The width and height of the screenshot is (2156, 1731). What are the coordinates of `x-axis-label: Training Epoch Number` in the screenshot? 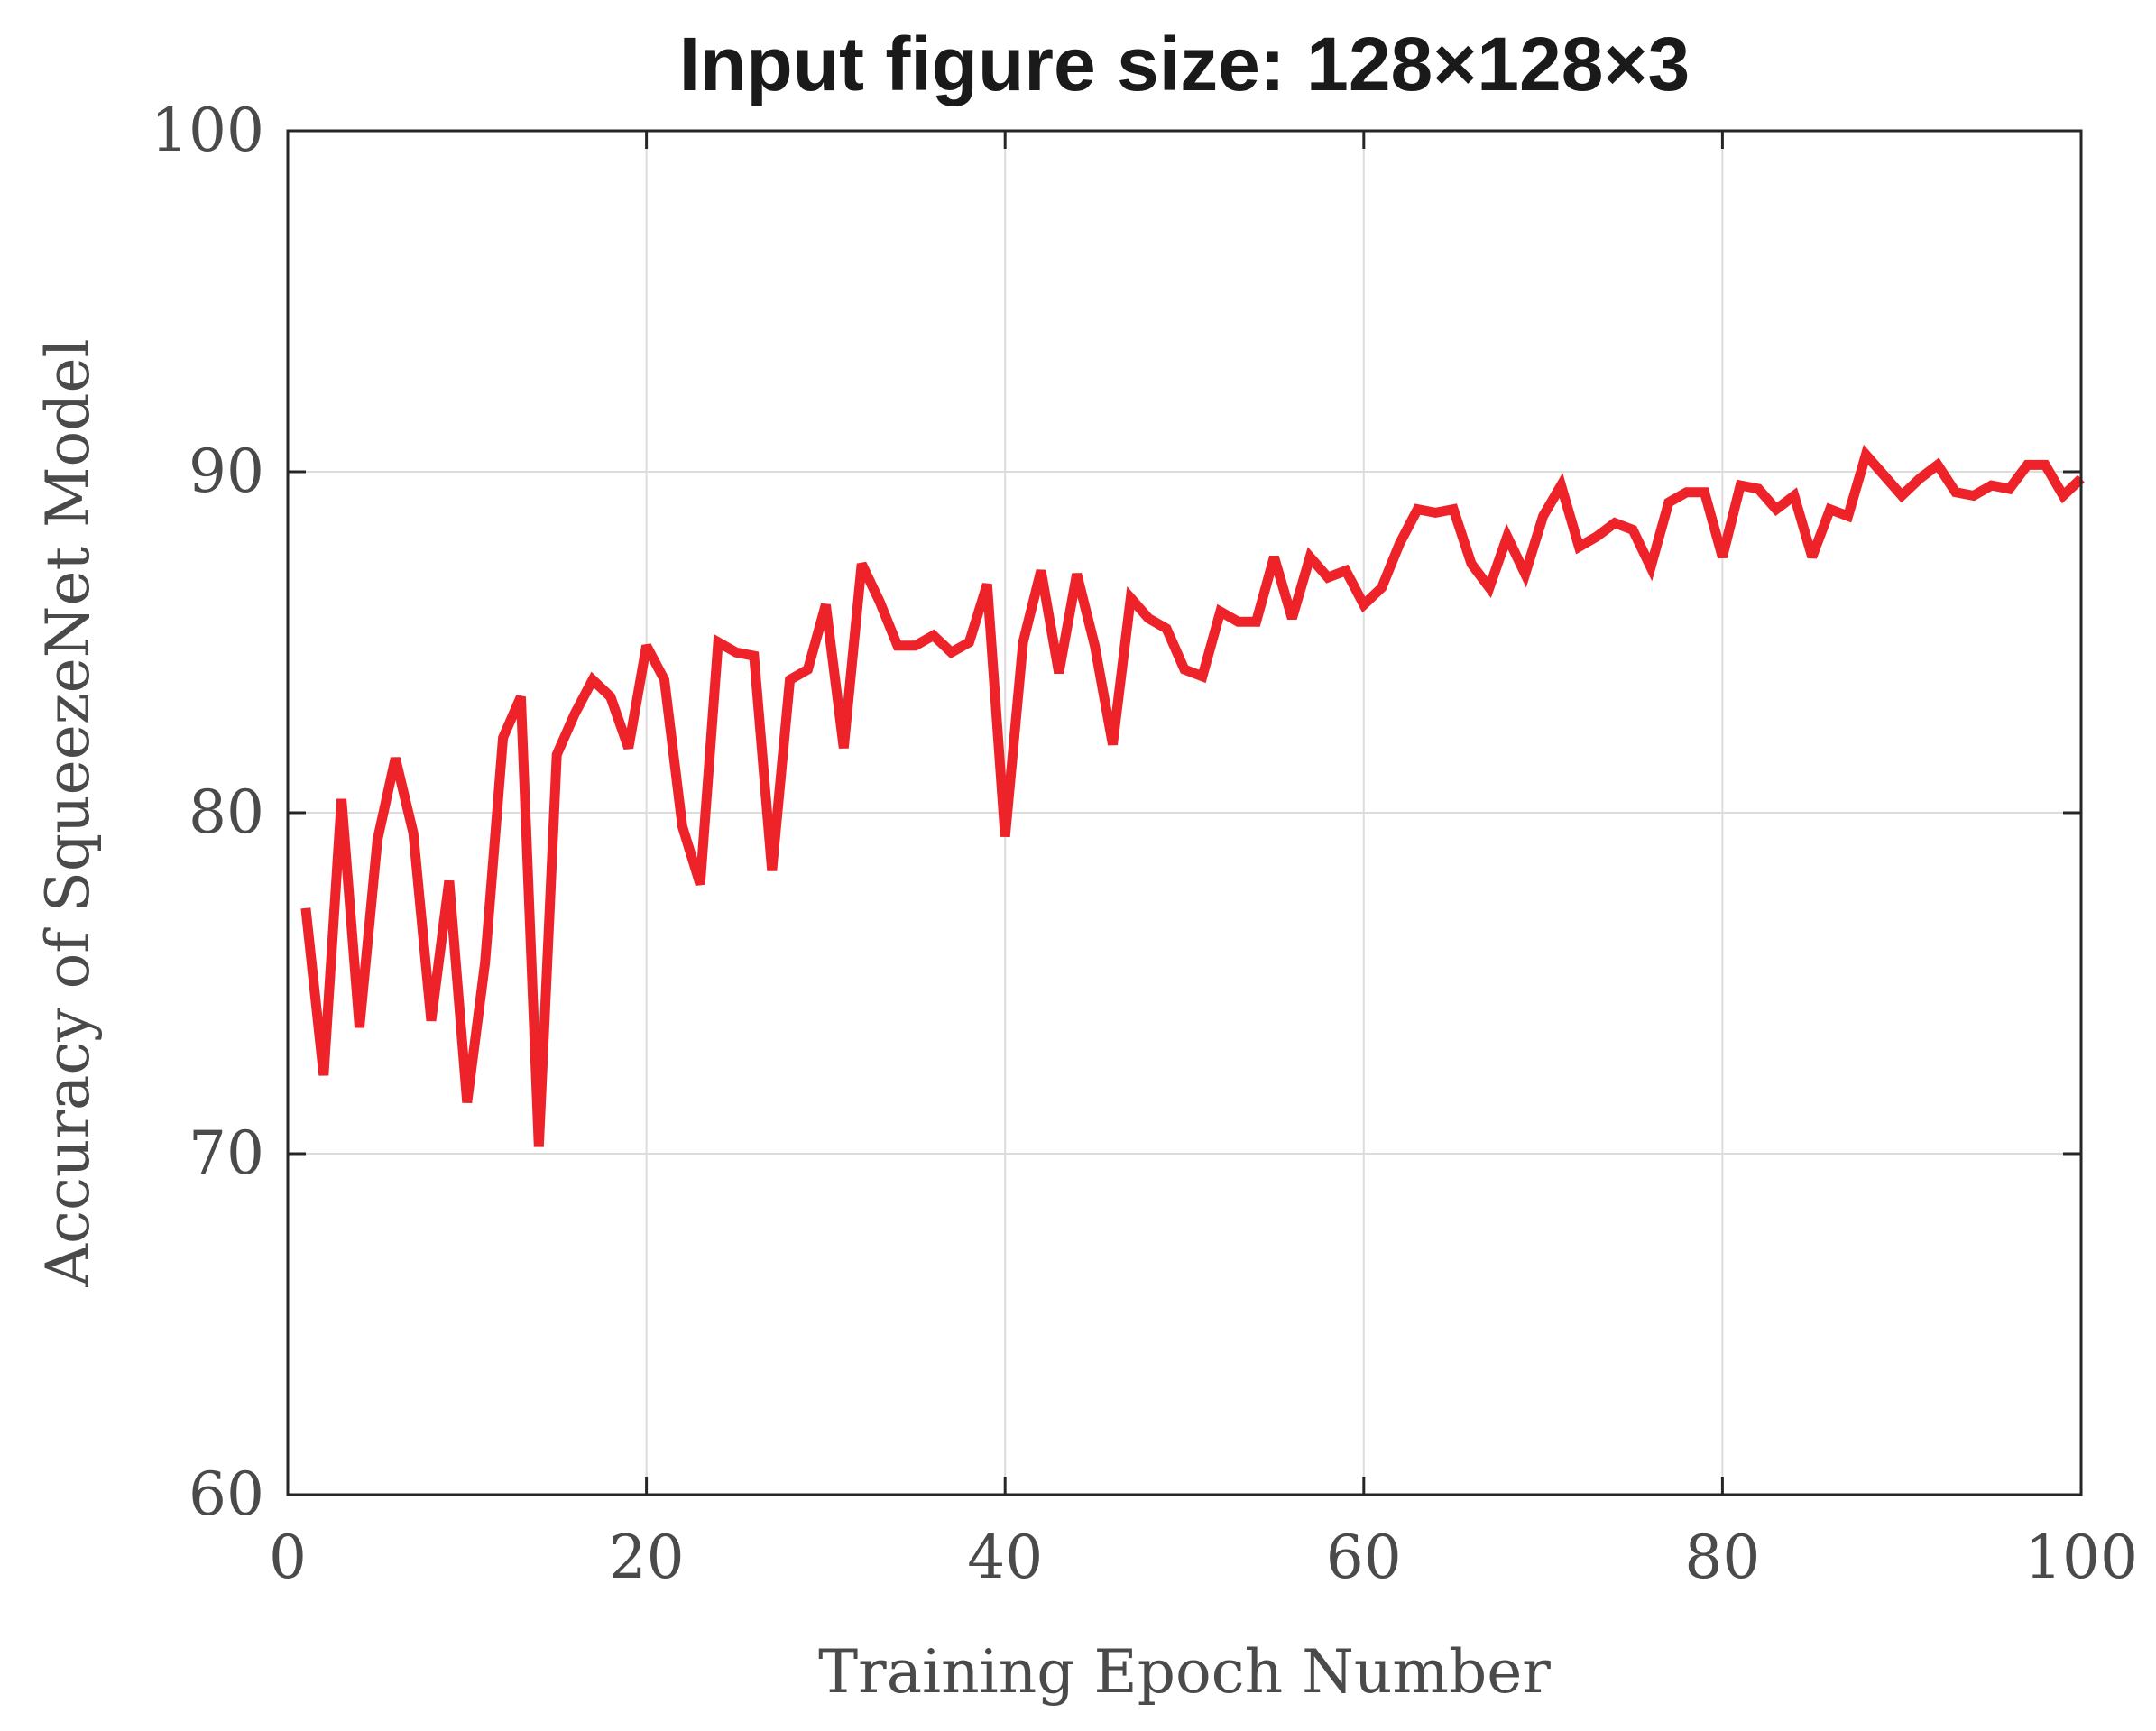 It's located at (1184, 1672).